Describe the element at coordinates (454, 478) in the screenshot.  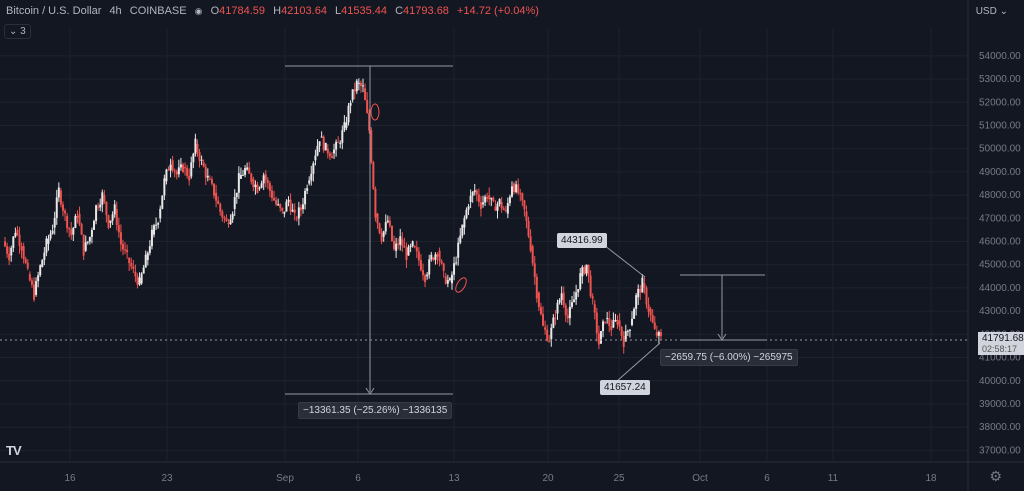
I see `x-tick-label: 13` at that location.